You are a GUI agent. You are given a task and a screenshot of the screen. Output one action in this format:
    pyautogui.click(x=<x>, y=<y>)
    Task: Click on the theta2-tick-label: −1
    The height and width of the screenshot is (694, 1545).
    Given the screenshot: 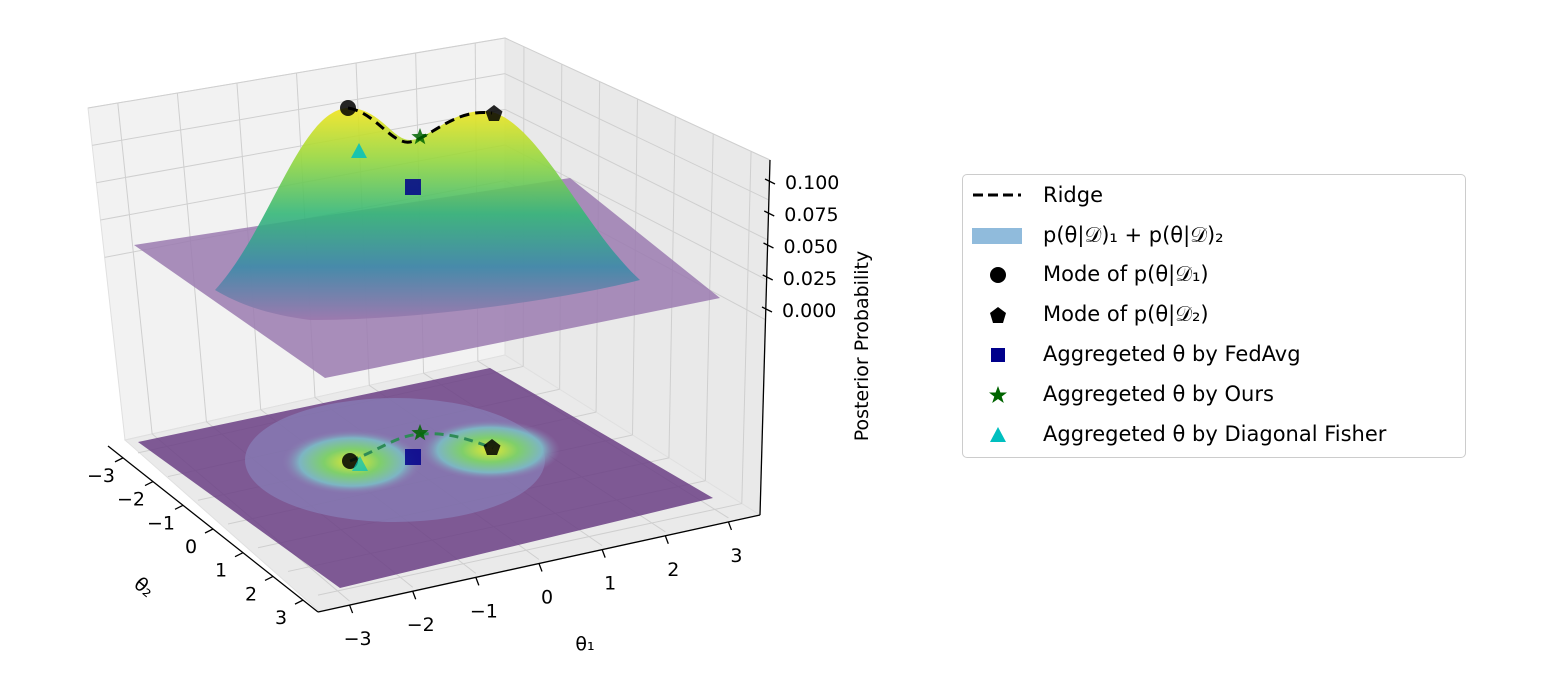 What is the action you would take?
    pyautogui.click(x=161, y=523)
    